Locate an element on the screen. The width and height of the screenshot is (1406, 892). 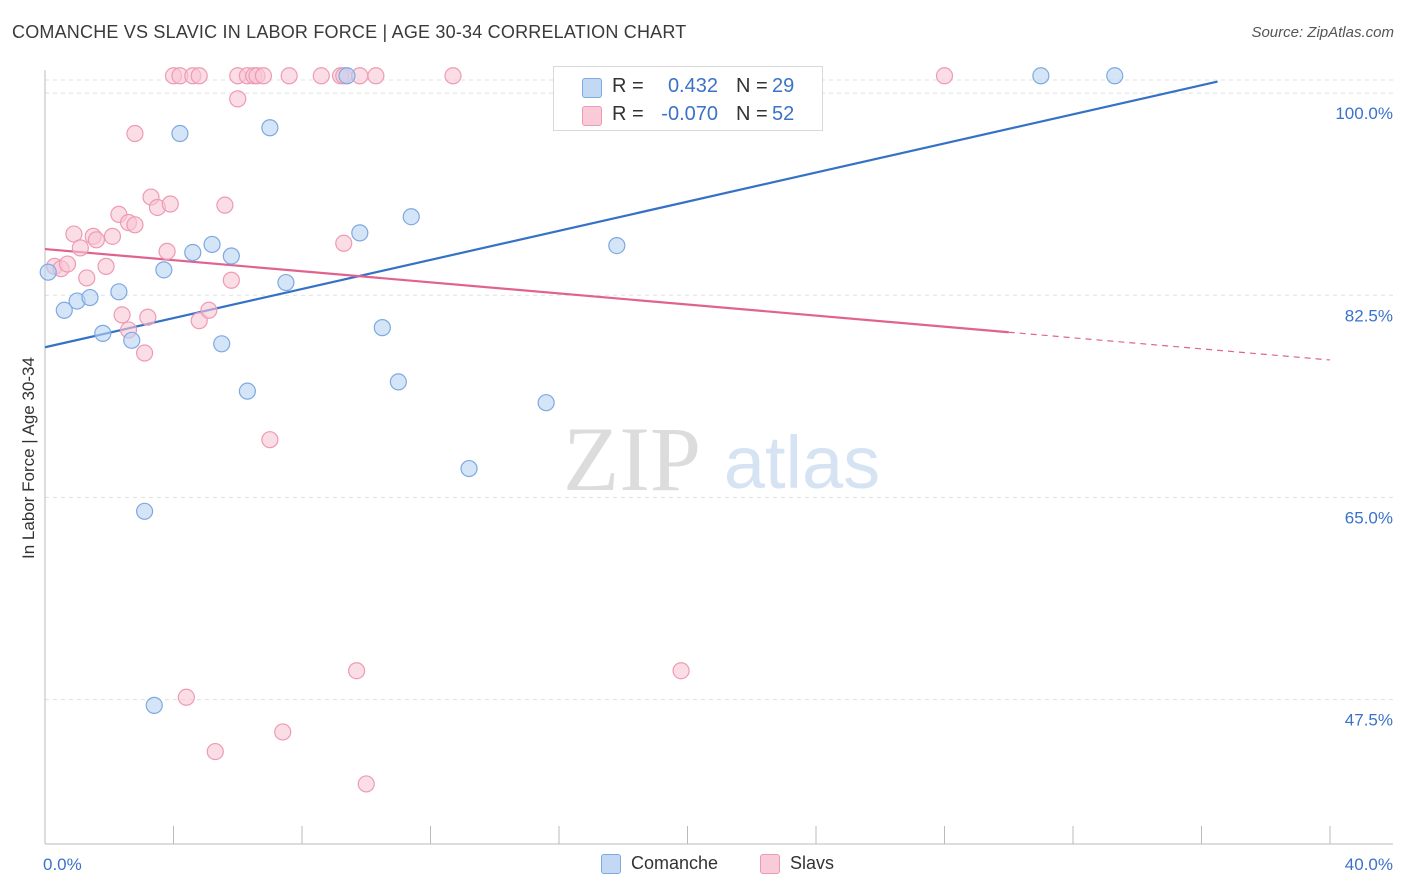
legend-row-comanche: R = 0.432 N = 29 is located at coordinates (688, 87).